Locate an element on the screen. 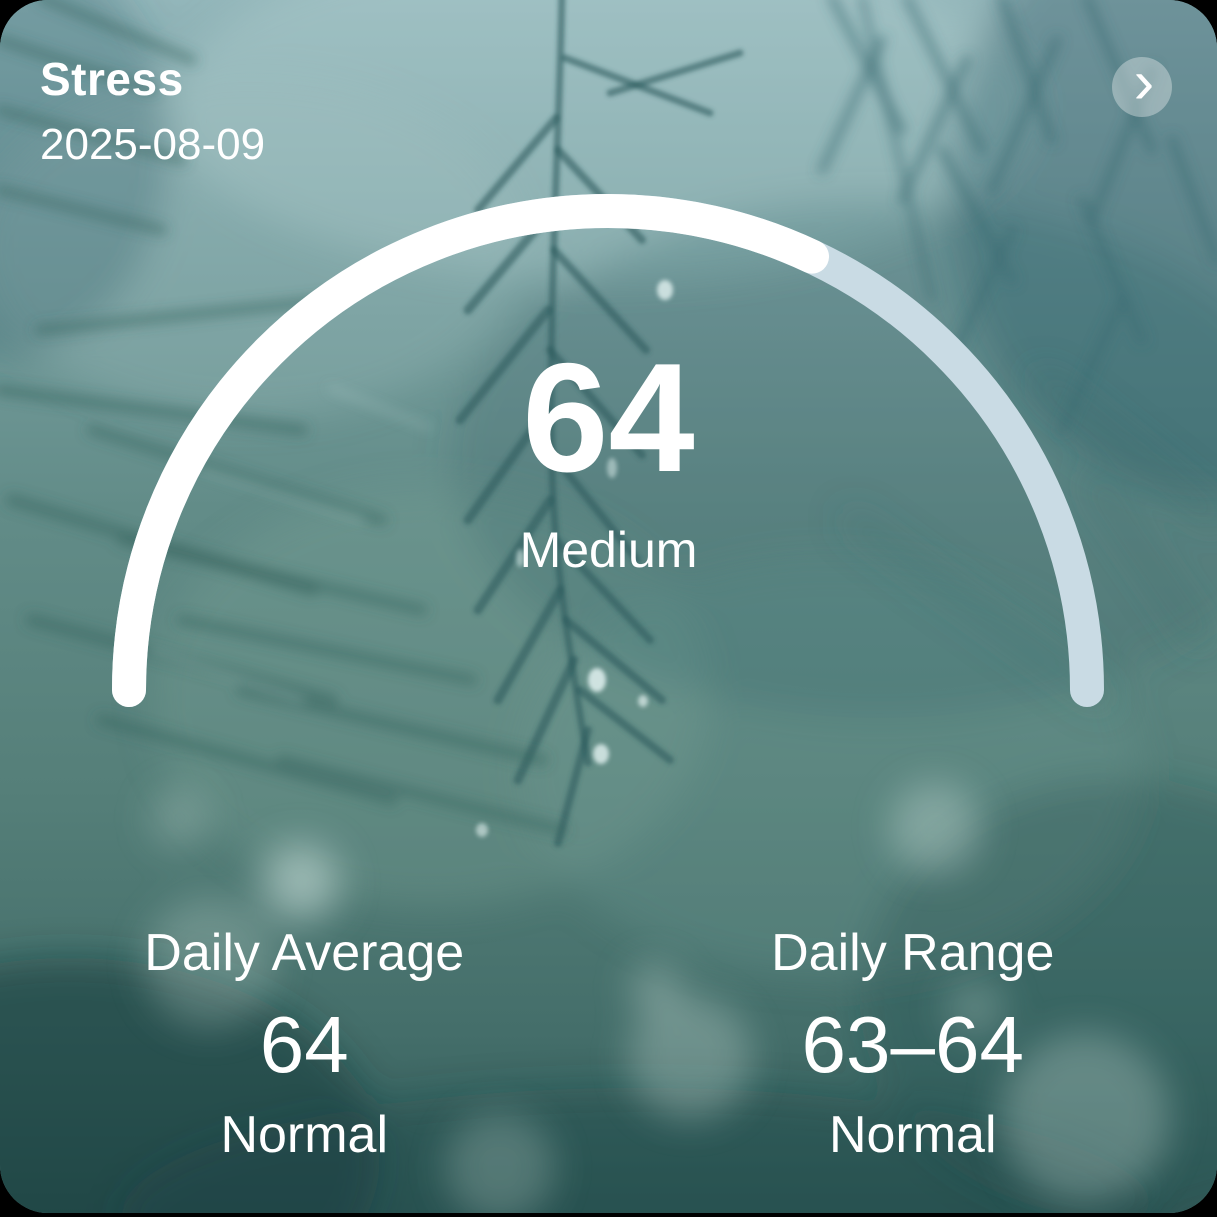 The image size is (1217, 1217). page-title: Stress is located at coordinates (112, 79).